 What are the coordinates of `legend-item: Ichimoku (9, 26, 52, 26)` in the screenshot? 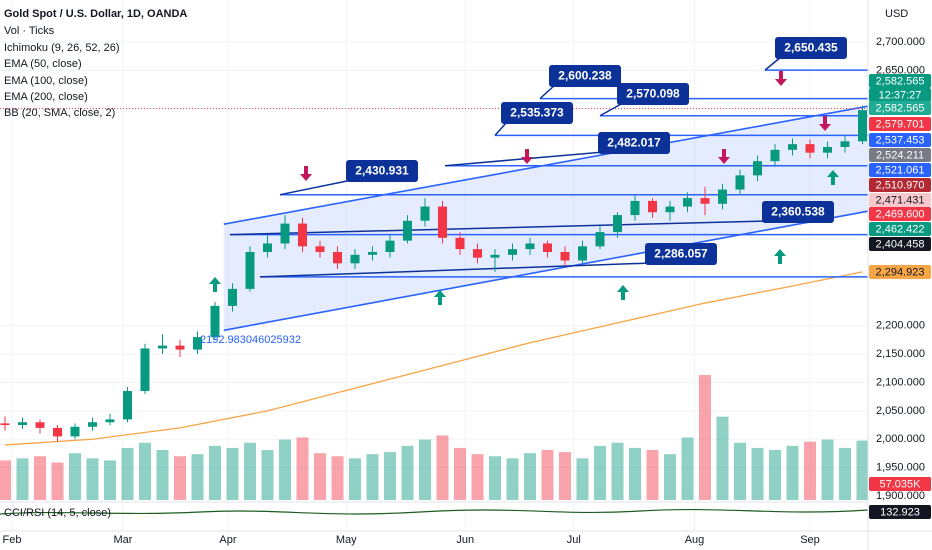 It's located at (62, 48).